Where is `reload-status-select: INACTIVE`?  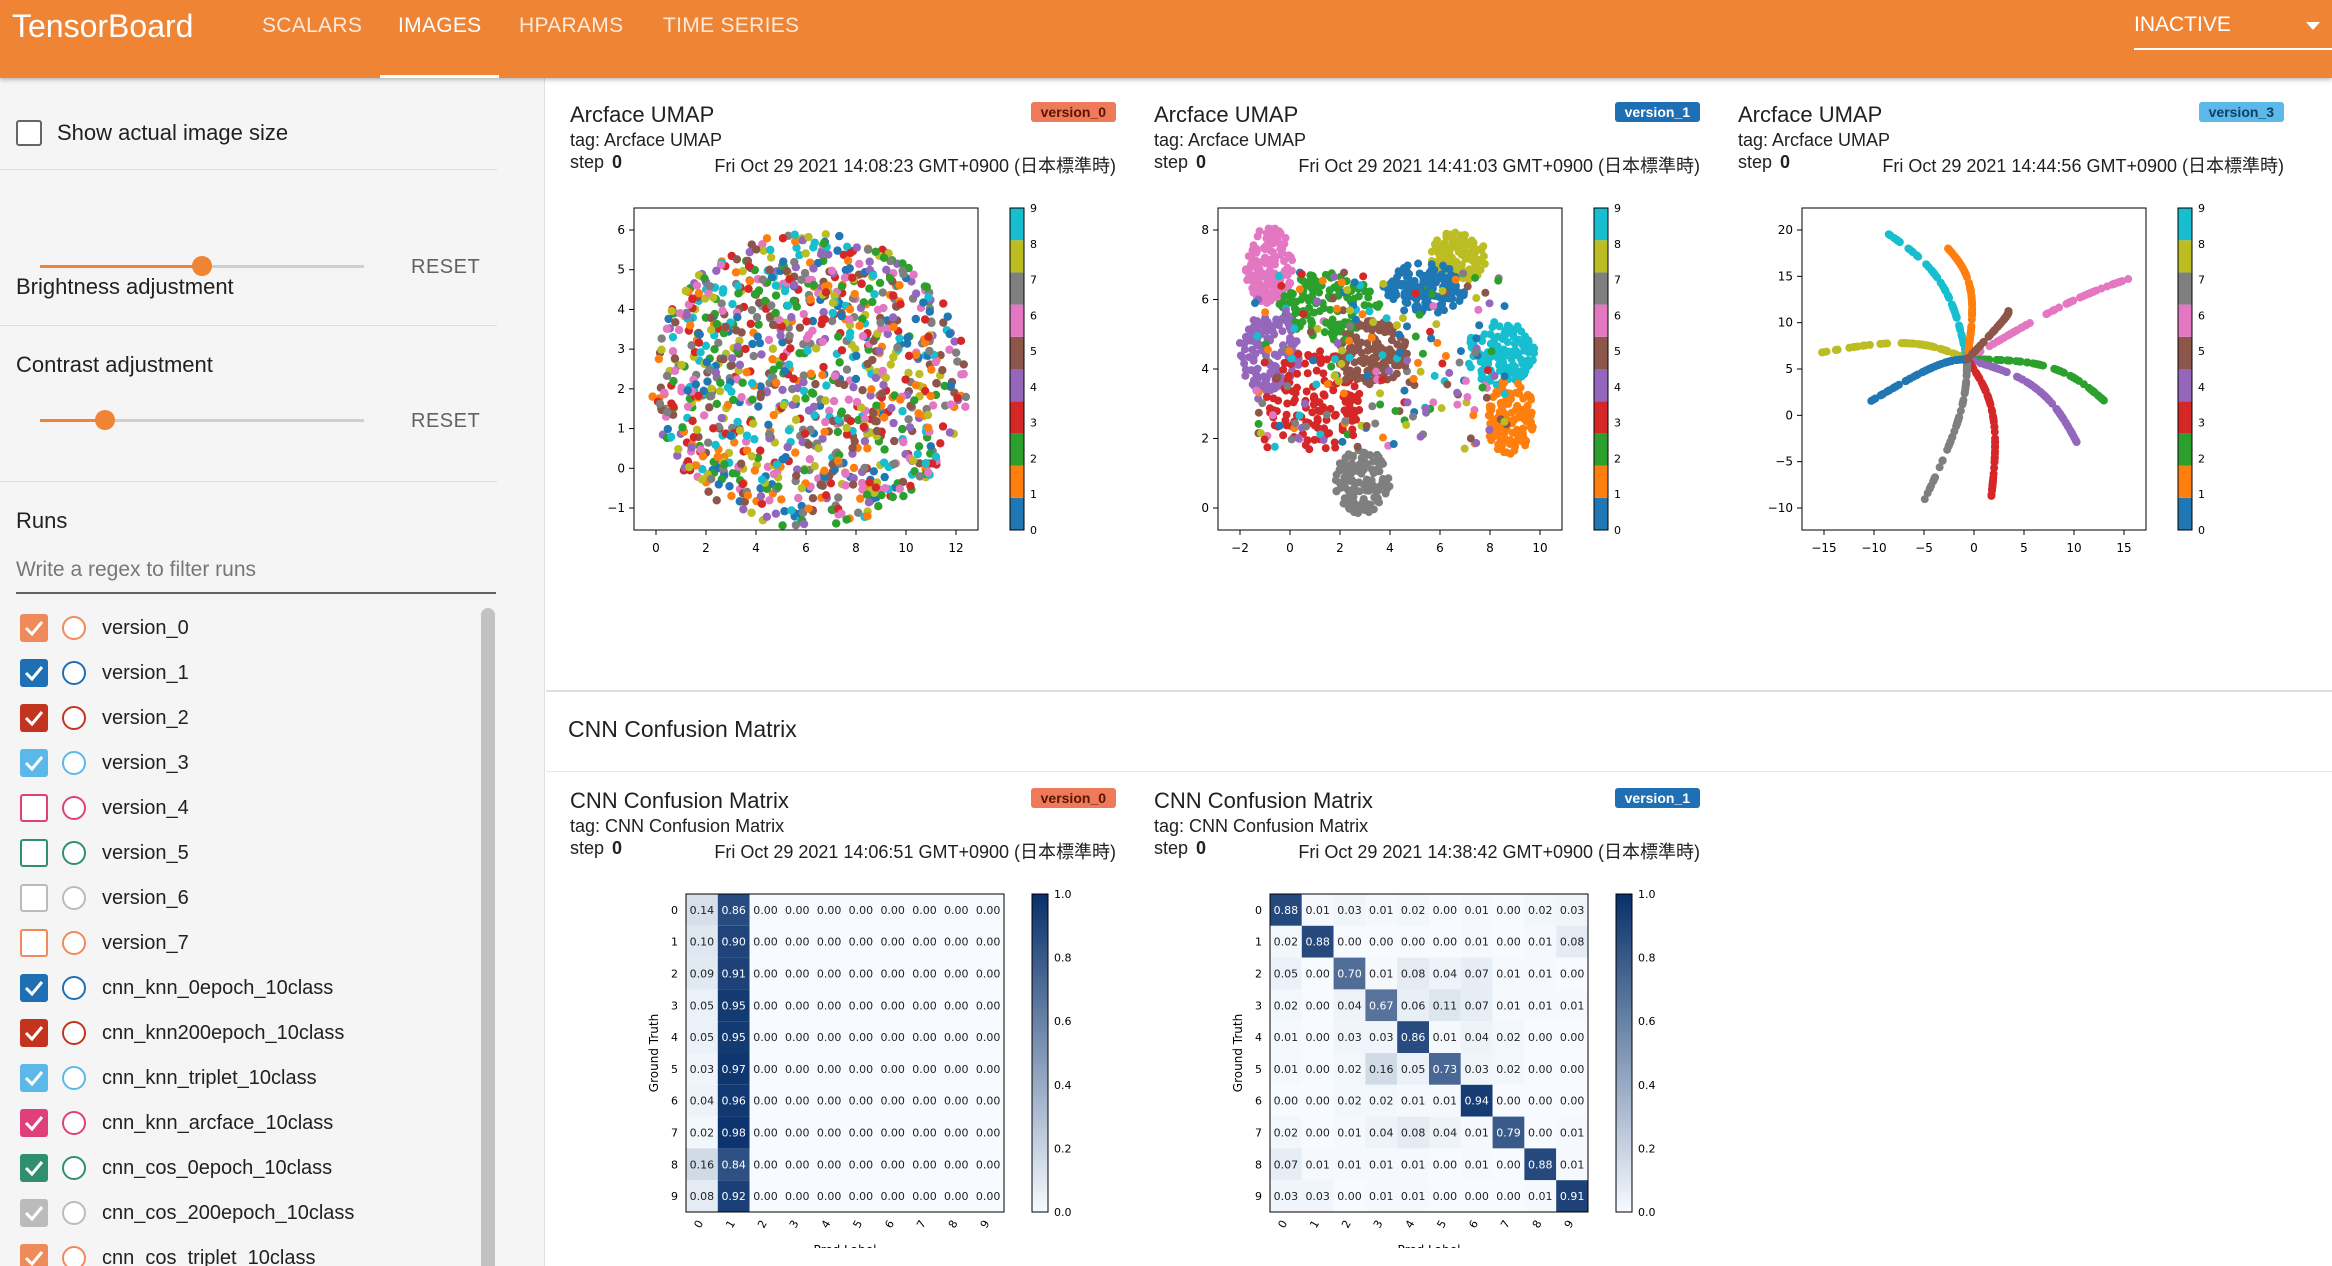
reload-status-select: INACTIVE is located at coordinates (2233, 30).